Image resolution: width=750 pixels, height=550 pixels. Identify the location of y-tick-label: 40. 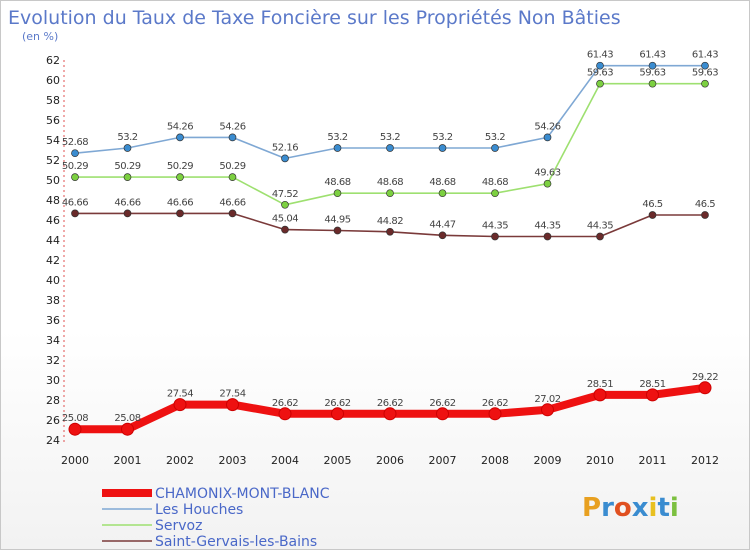
(53, 280).